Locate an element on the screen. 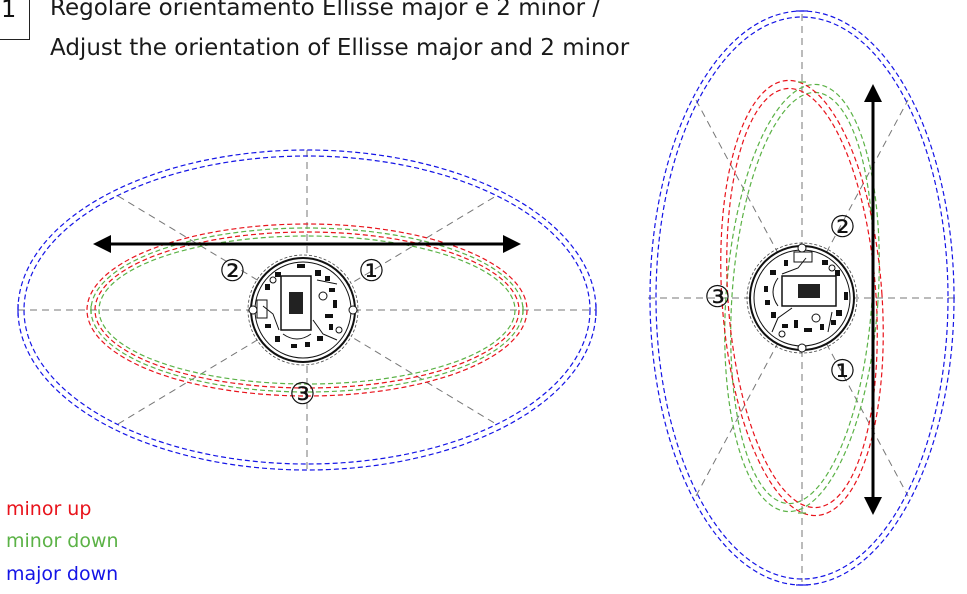 This screenshot has height=594, width=967. legend-minor-down: minor down is located at coordinates (62, 541).